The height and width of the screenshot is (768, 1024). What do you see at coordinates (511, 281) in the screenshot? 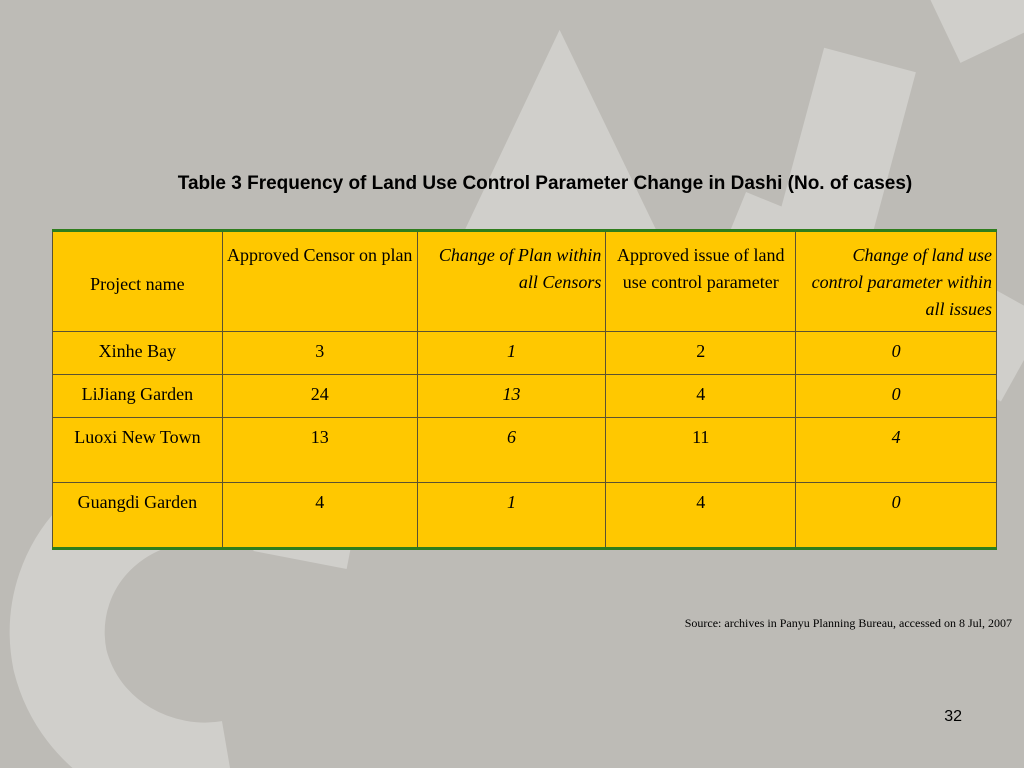
I see `header-change-of-plan: Change of Plan within all Censors` at bounding box center [511, 281].